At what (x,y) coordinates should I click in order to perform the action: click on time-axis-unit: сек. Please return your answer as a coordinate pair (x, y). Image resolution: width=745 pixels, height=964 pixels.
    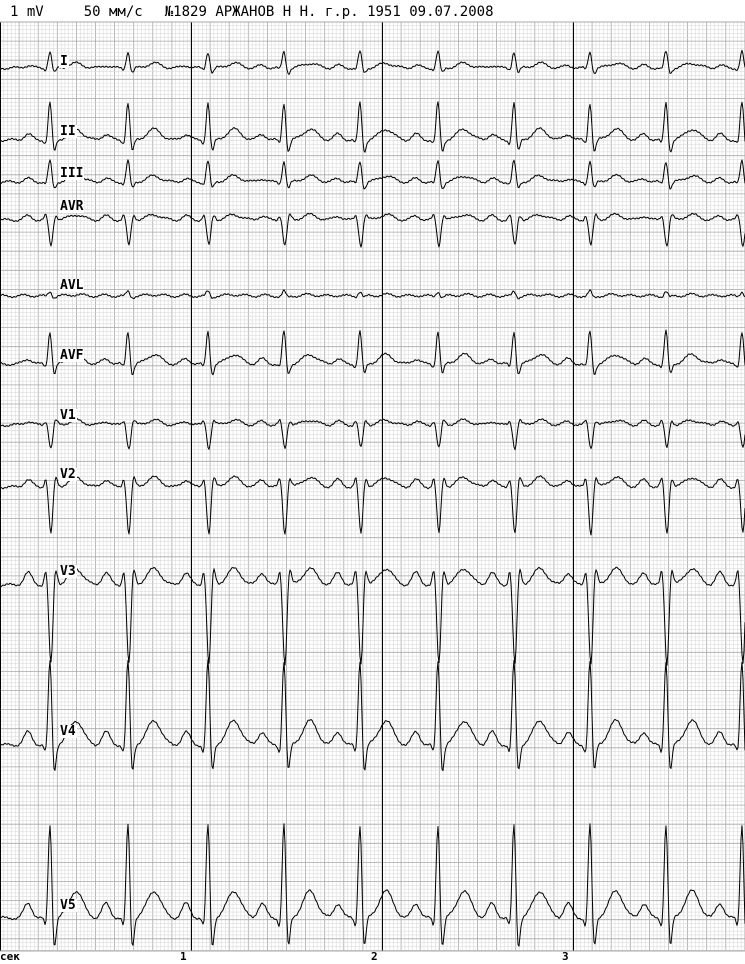
    Looking at the image, I should click on (10, 956).